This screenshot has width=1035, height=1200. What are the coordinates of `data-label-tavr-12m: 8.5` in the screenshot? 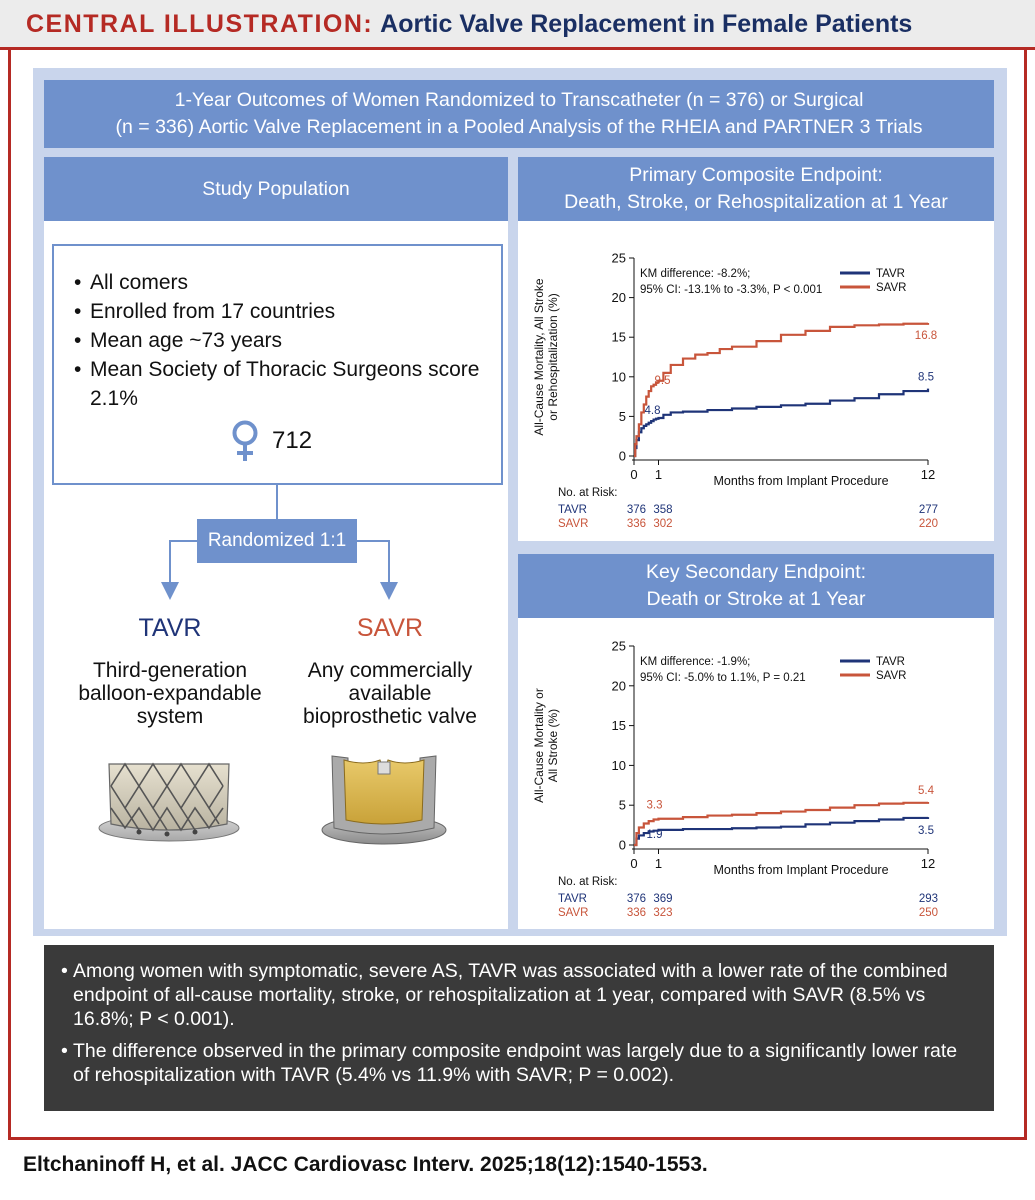 It's located at (926, 378).